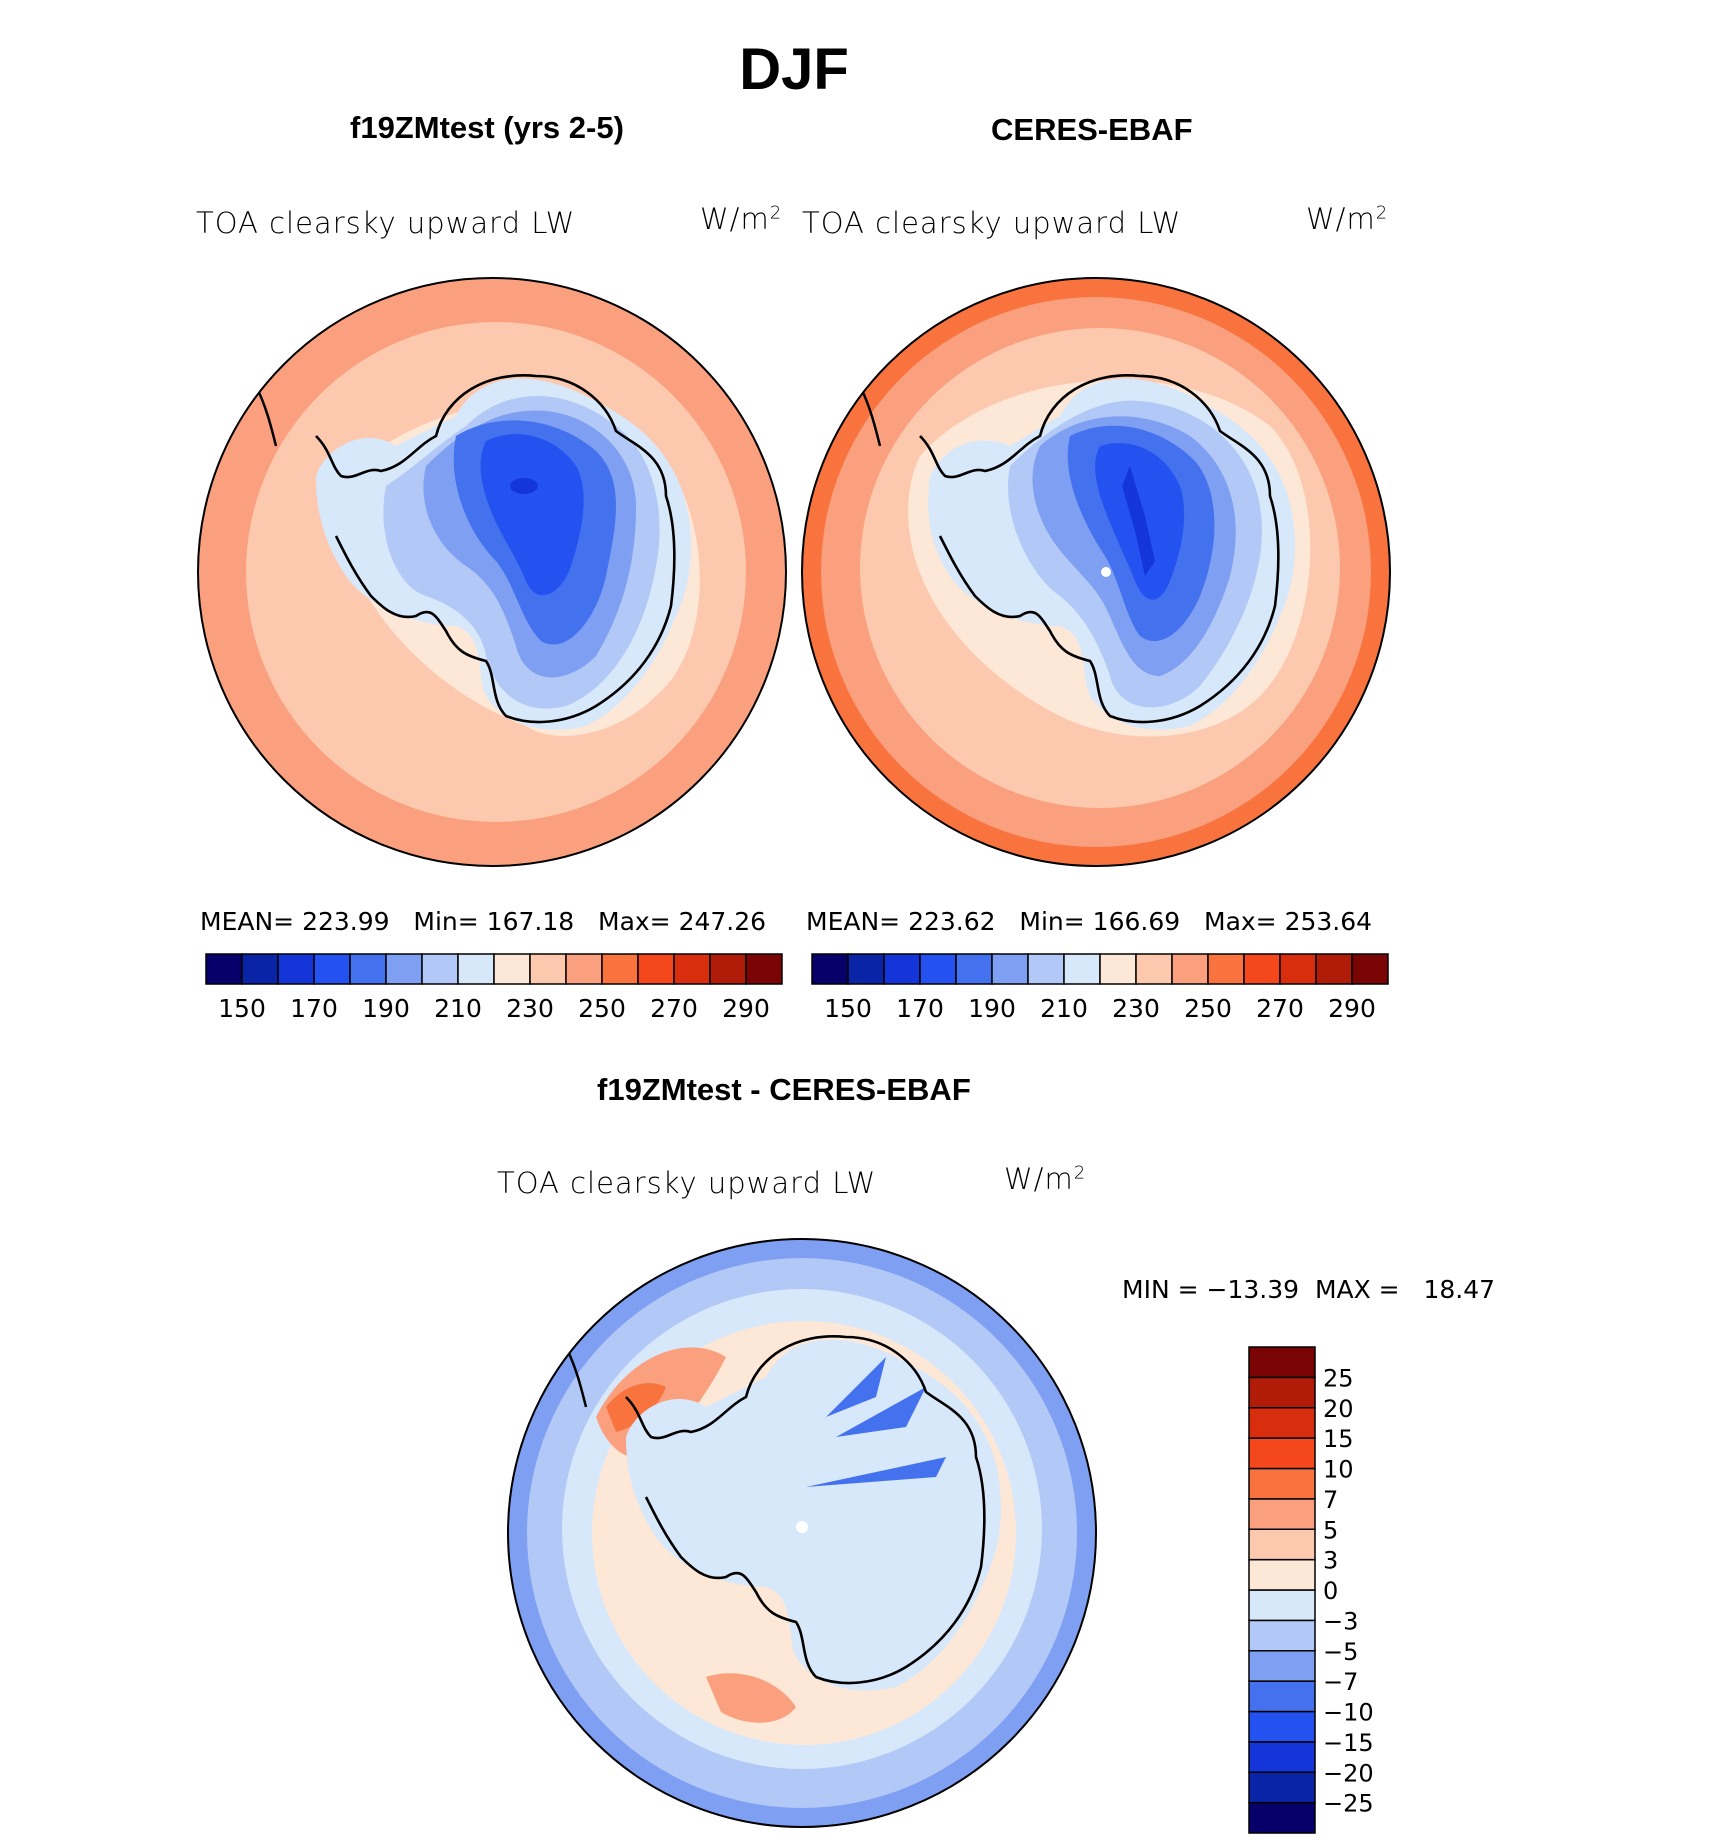 Image resolution: width=1710 pixels, height=1840 pixels. I want to click on colorbar-label: −3, so click(1340, 1621).